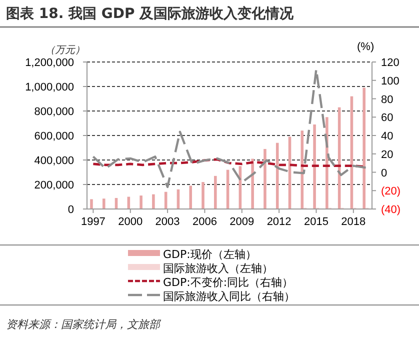 This screenshot has width=419, height=338. What do you see at coordinates (387, 100) in the screenshot?
I see `y2-tick-label: 80` at bounding box center [387, 100].